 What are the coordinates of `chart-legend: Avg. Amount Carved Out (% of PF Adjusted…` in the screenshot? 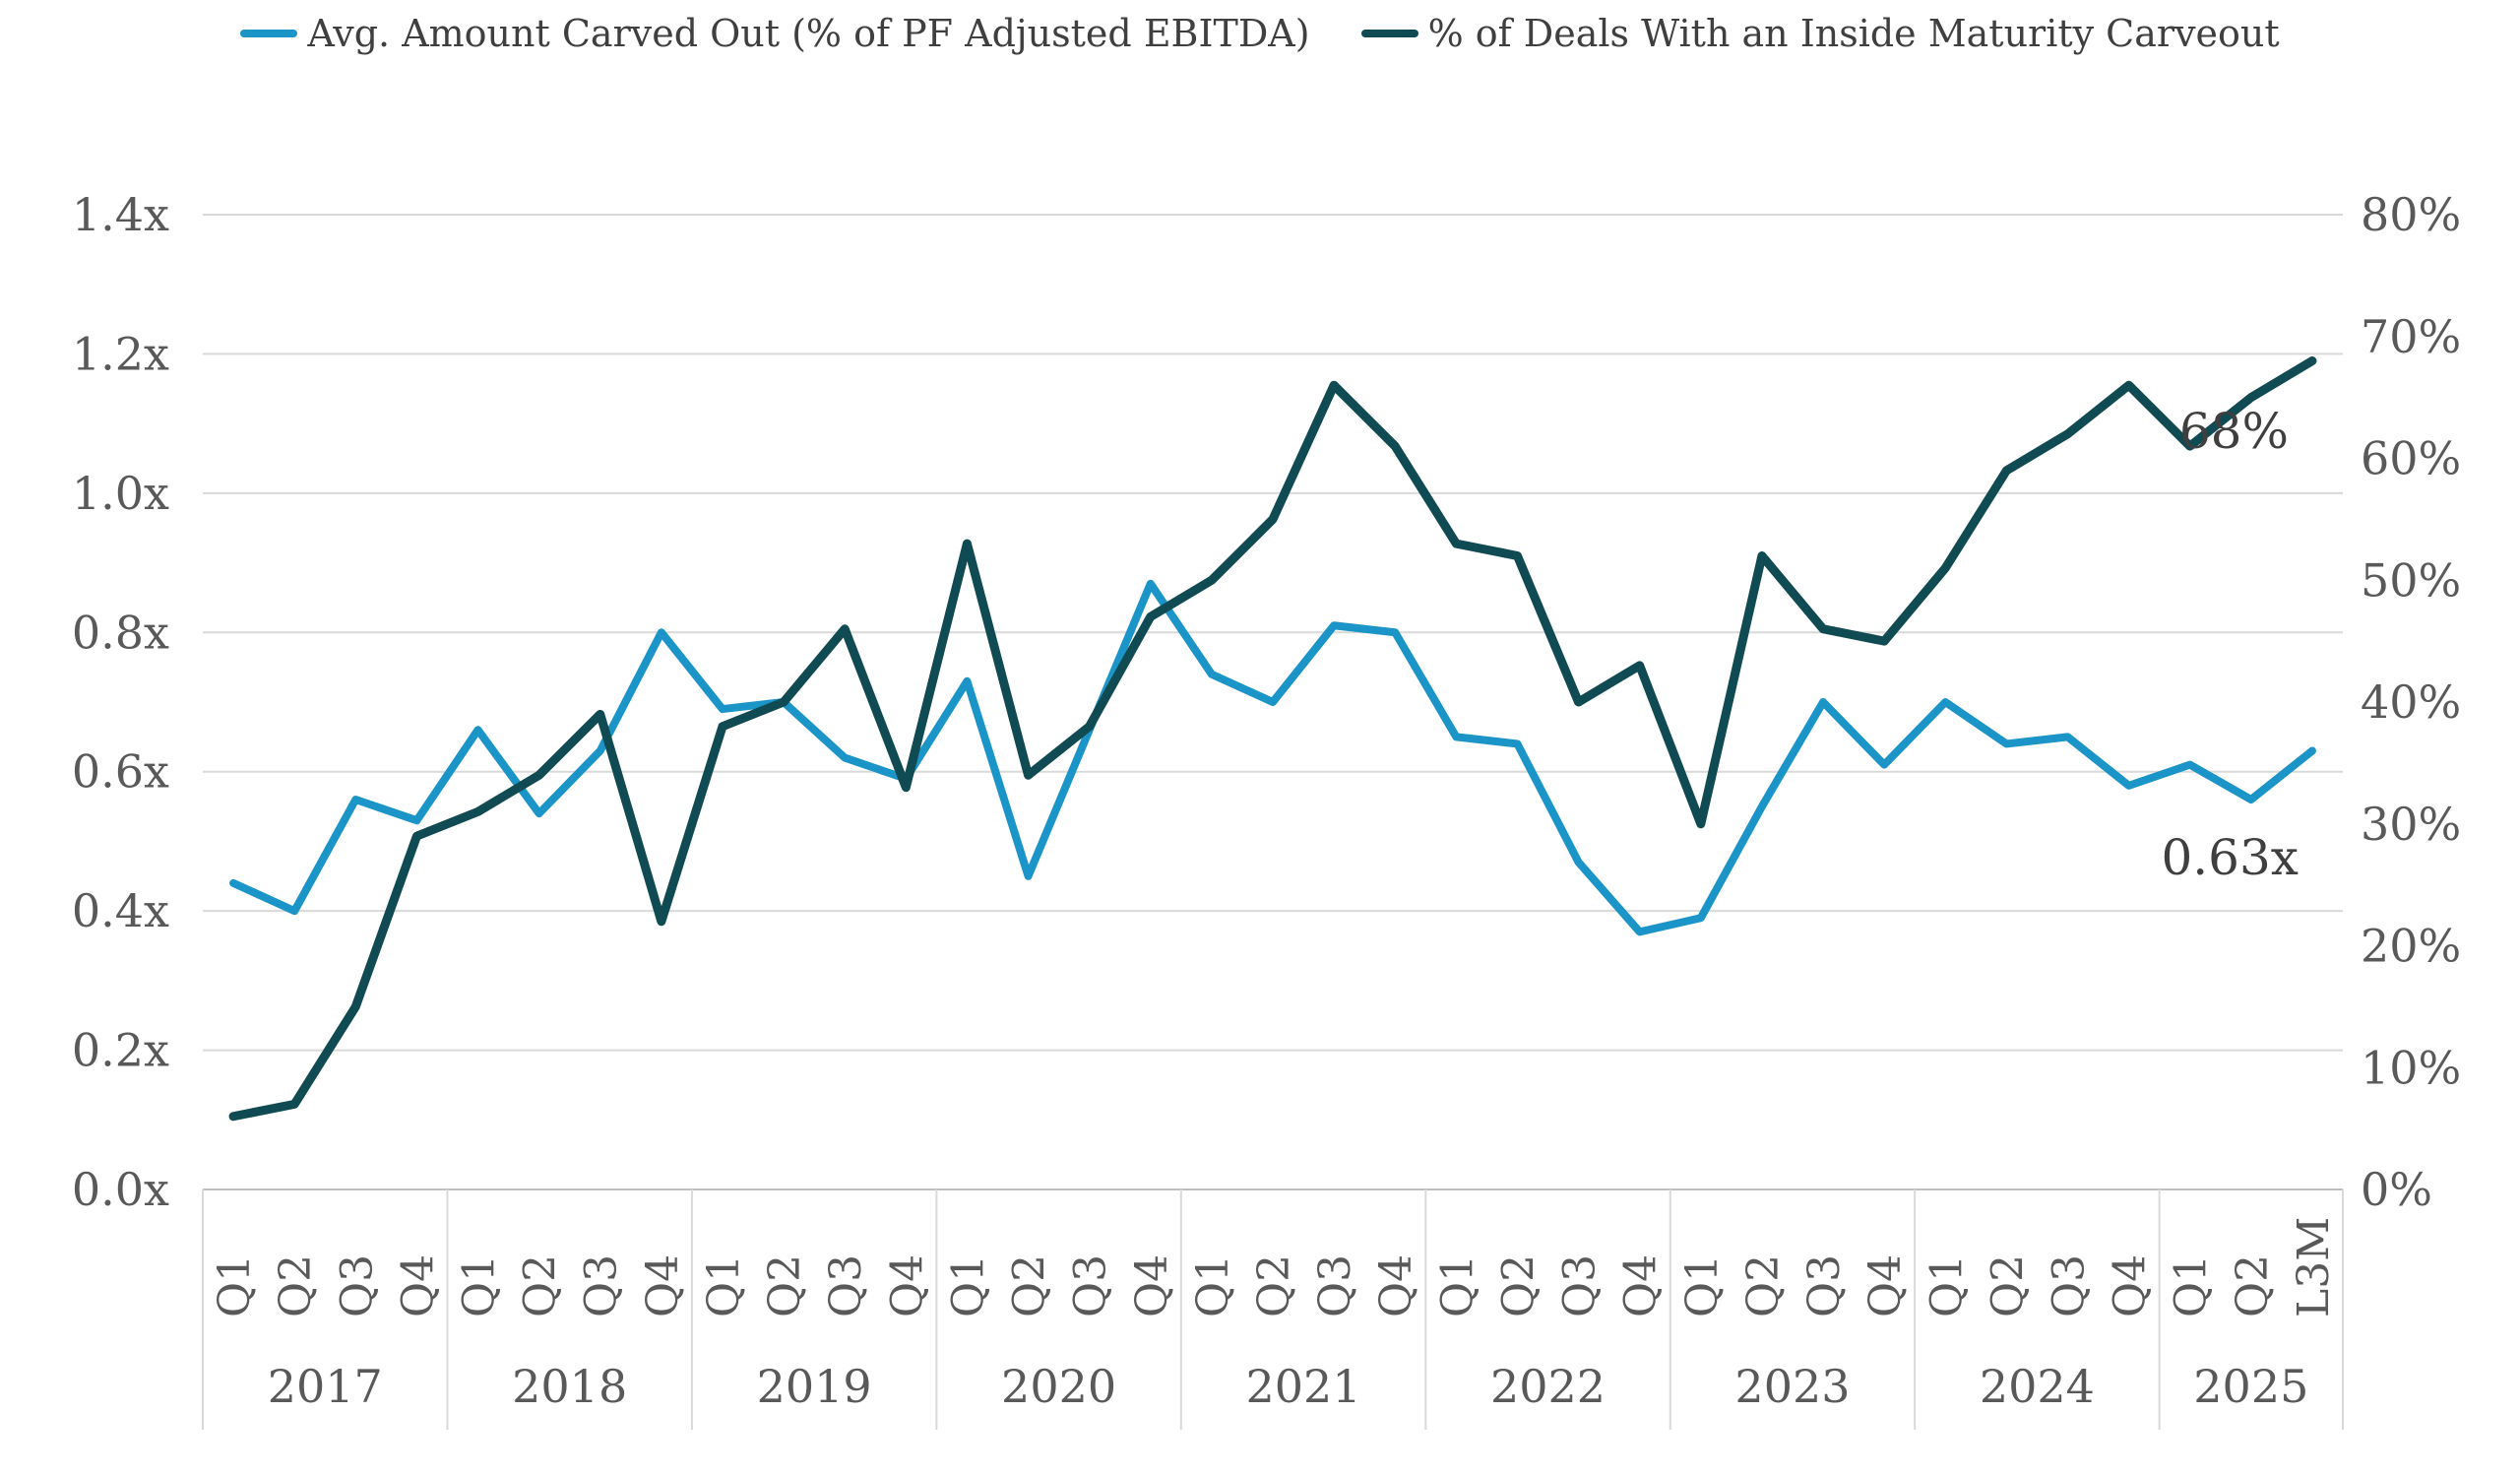 It's located at (1260, 33).